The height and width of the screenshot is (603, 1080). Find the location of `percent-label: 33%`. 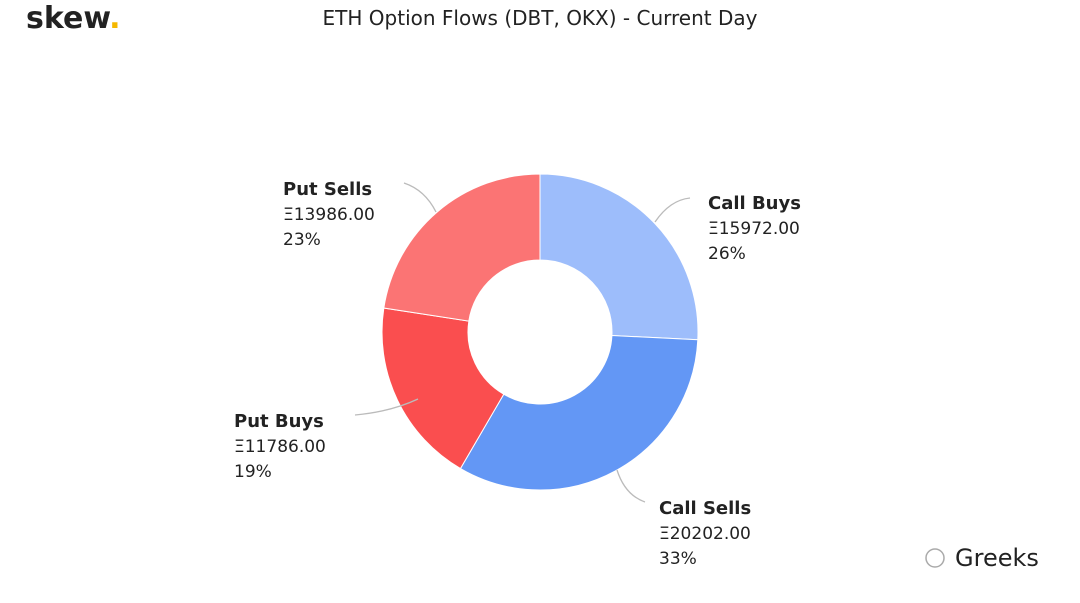

percent-label: 33% is located at coordinates (678, 559).